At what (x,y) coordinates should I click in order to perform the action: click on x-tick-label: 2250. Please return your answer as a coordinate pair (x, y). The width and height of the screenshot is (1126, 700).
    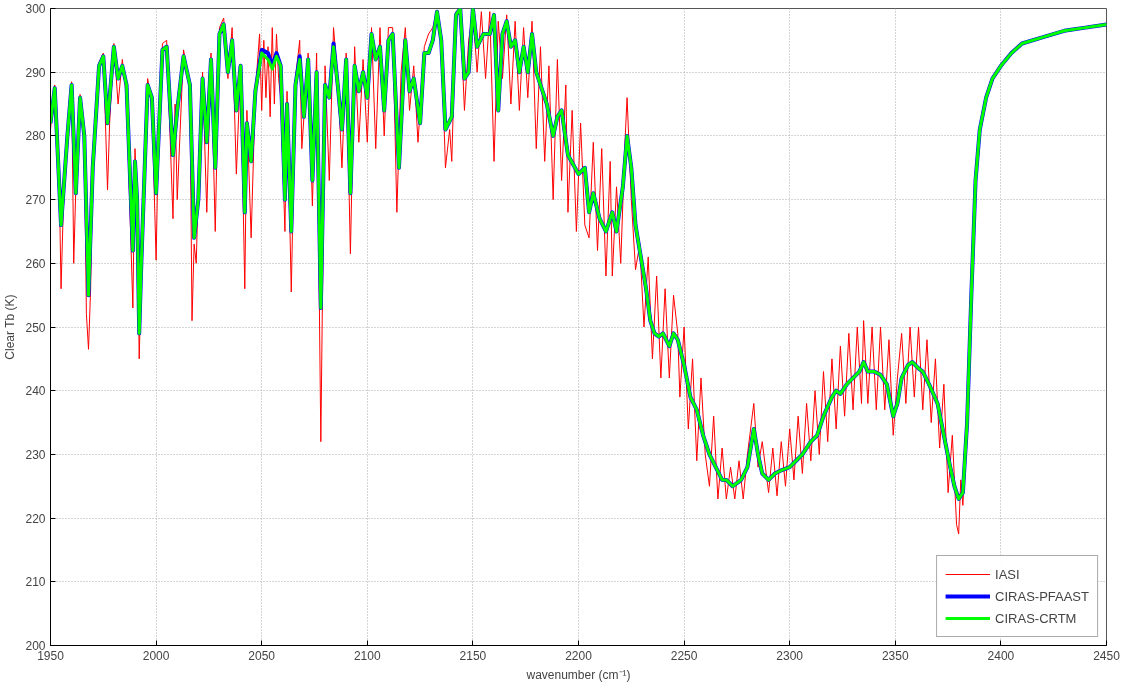
    Looking at the image, I should click on (684, 655).